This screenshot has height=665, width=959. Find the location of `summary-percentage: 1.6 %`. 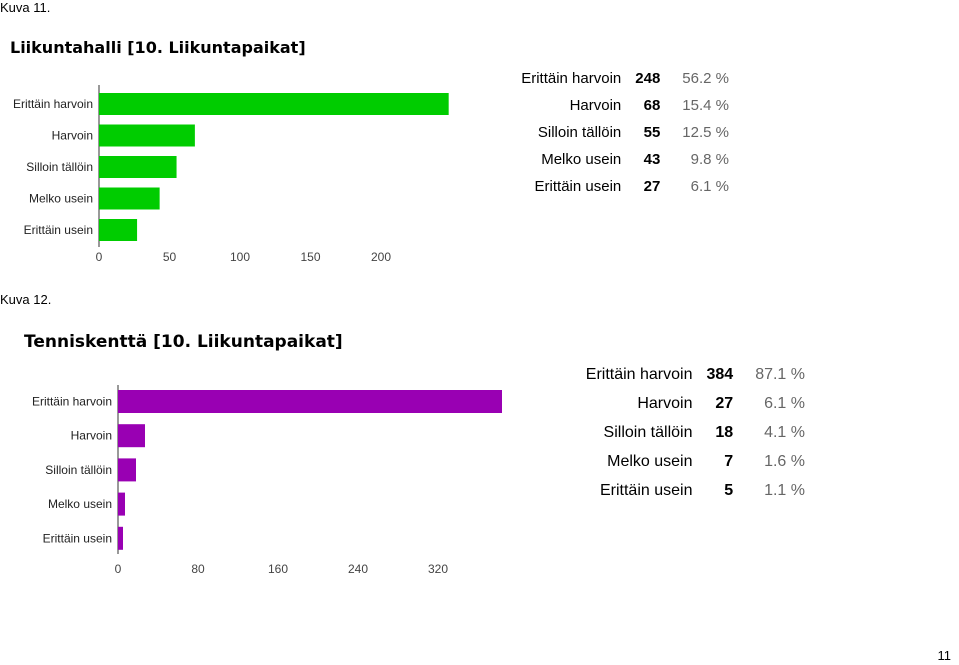

summary-percentage: 1.6 % is located at coordinates (784, 461).